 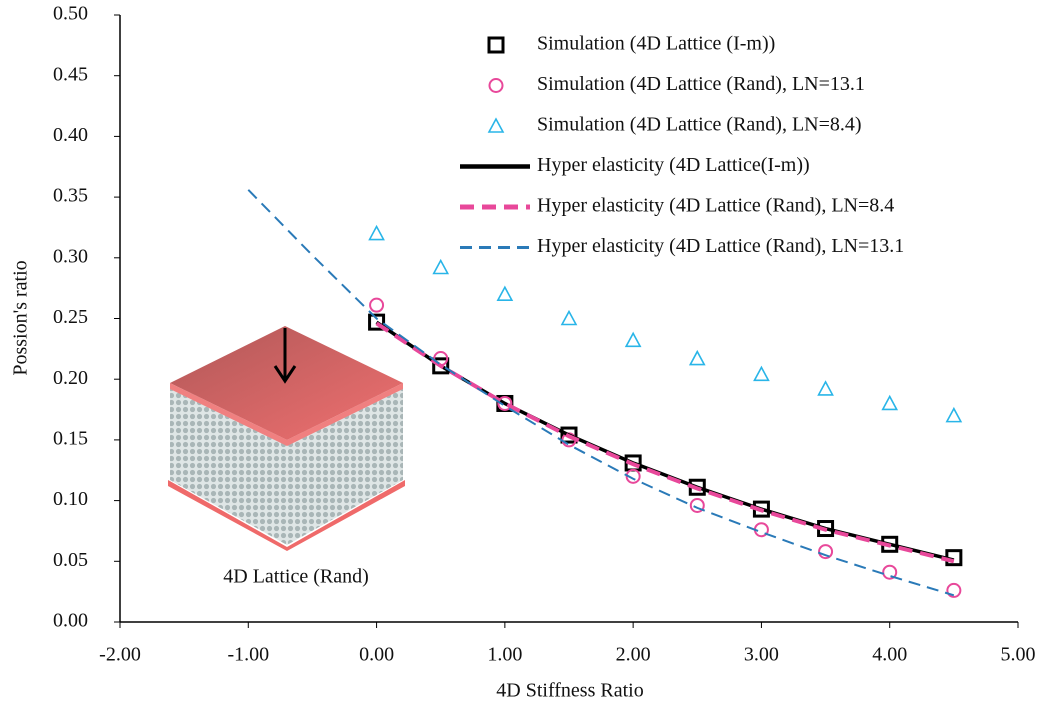 What do you see at coordinates (248, 655) in the screenshot?
I see `x-tick-label: -1.00` at bounding box center [248, 655].